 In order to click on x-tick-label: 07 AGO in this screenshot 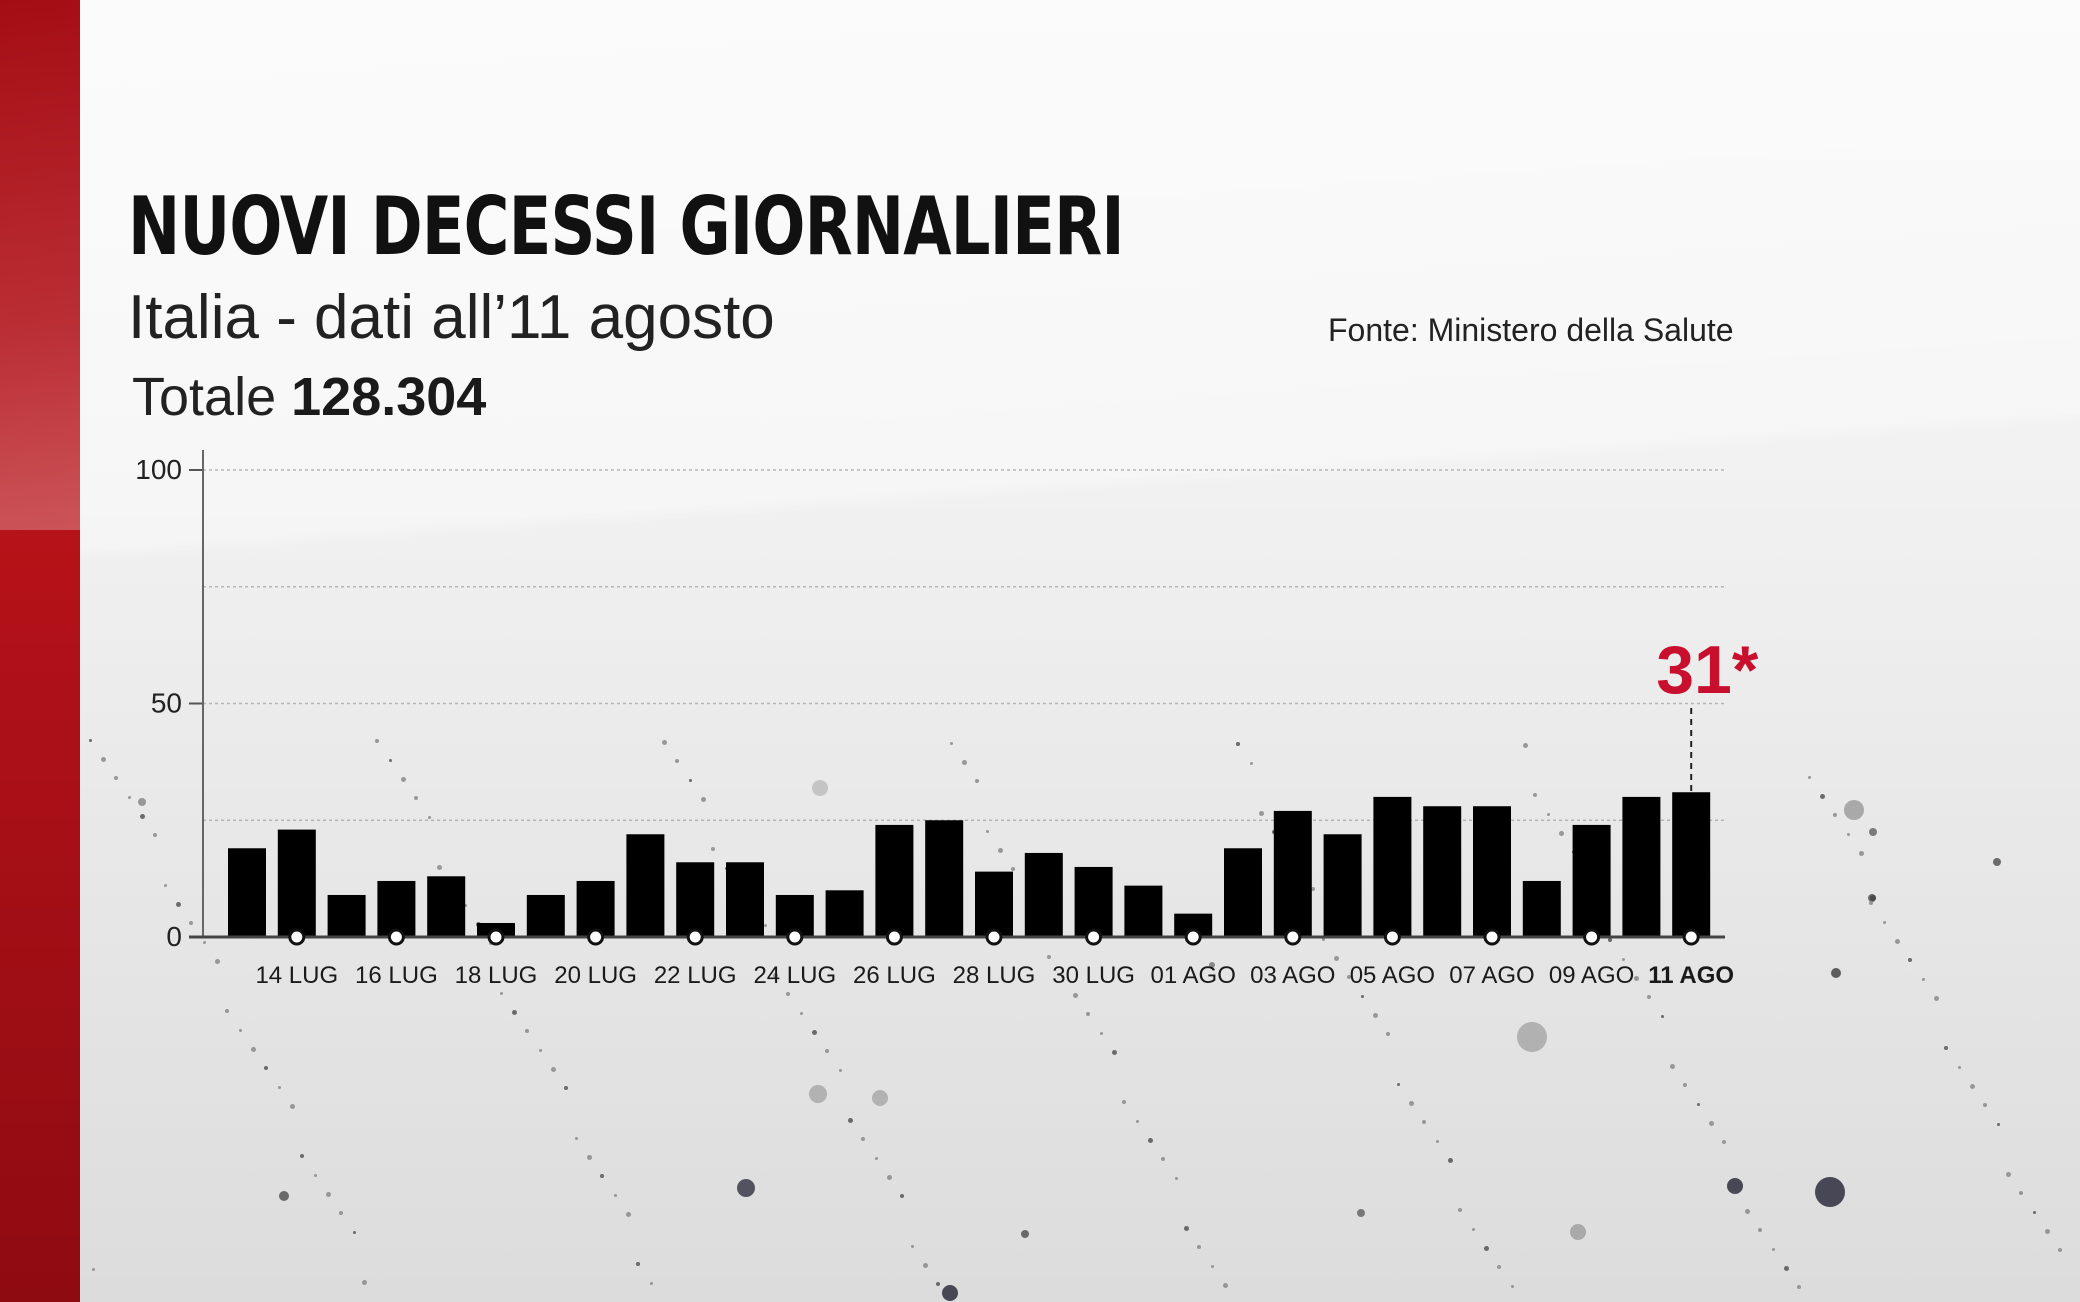, I will do `click(1491, 975)`.